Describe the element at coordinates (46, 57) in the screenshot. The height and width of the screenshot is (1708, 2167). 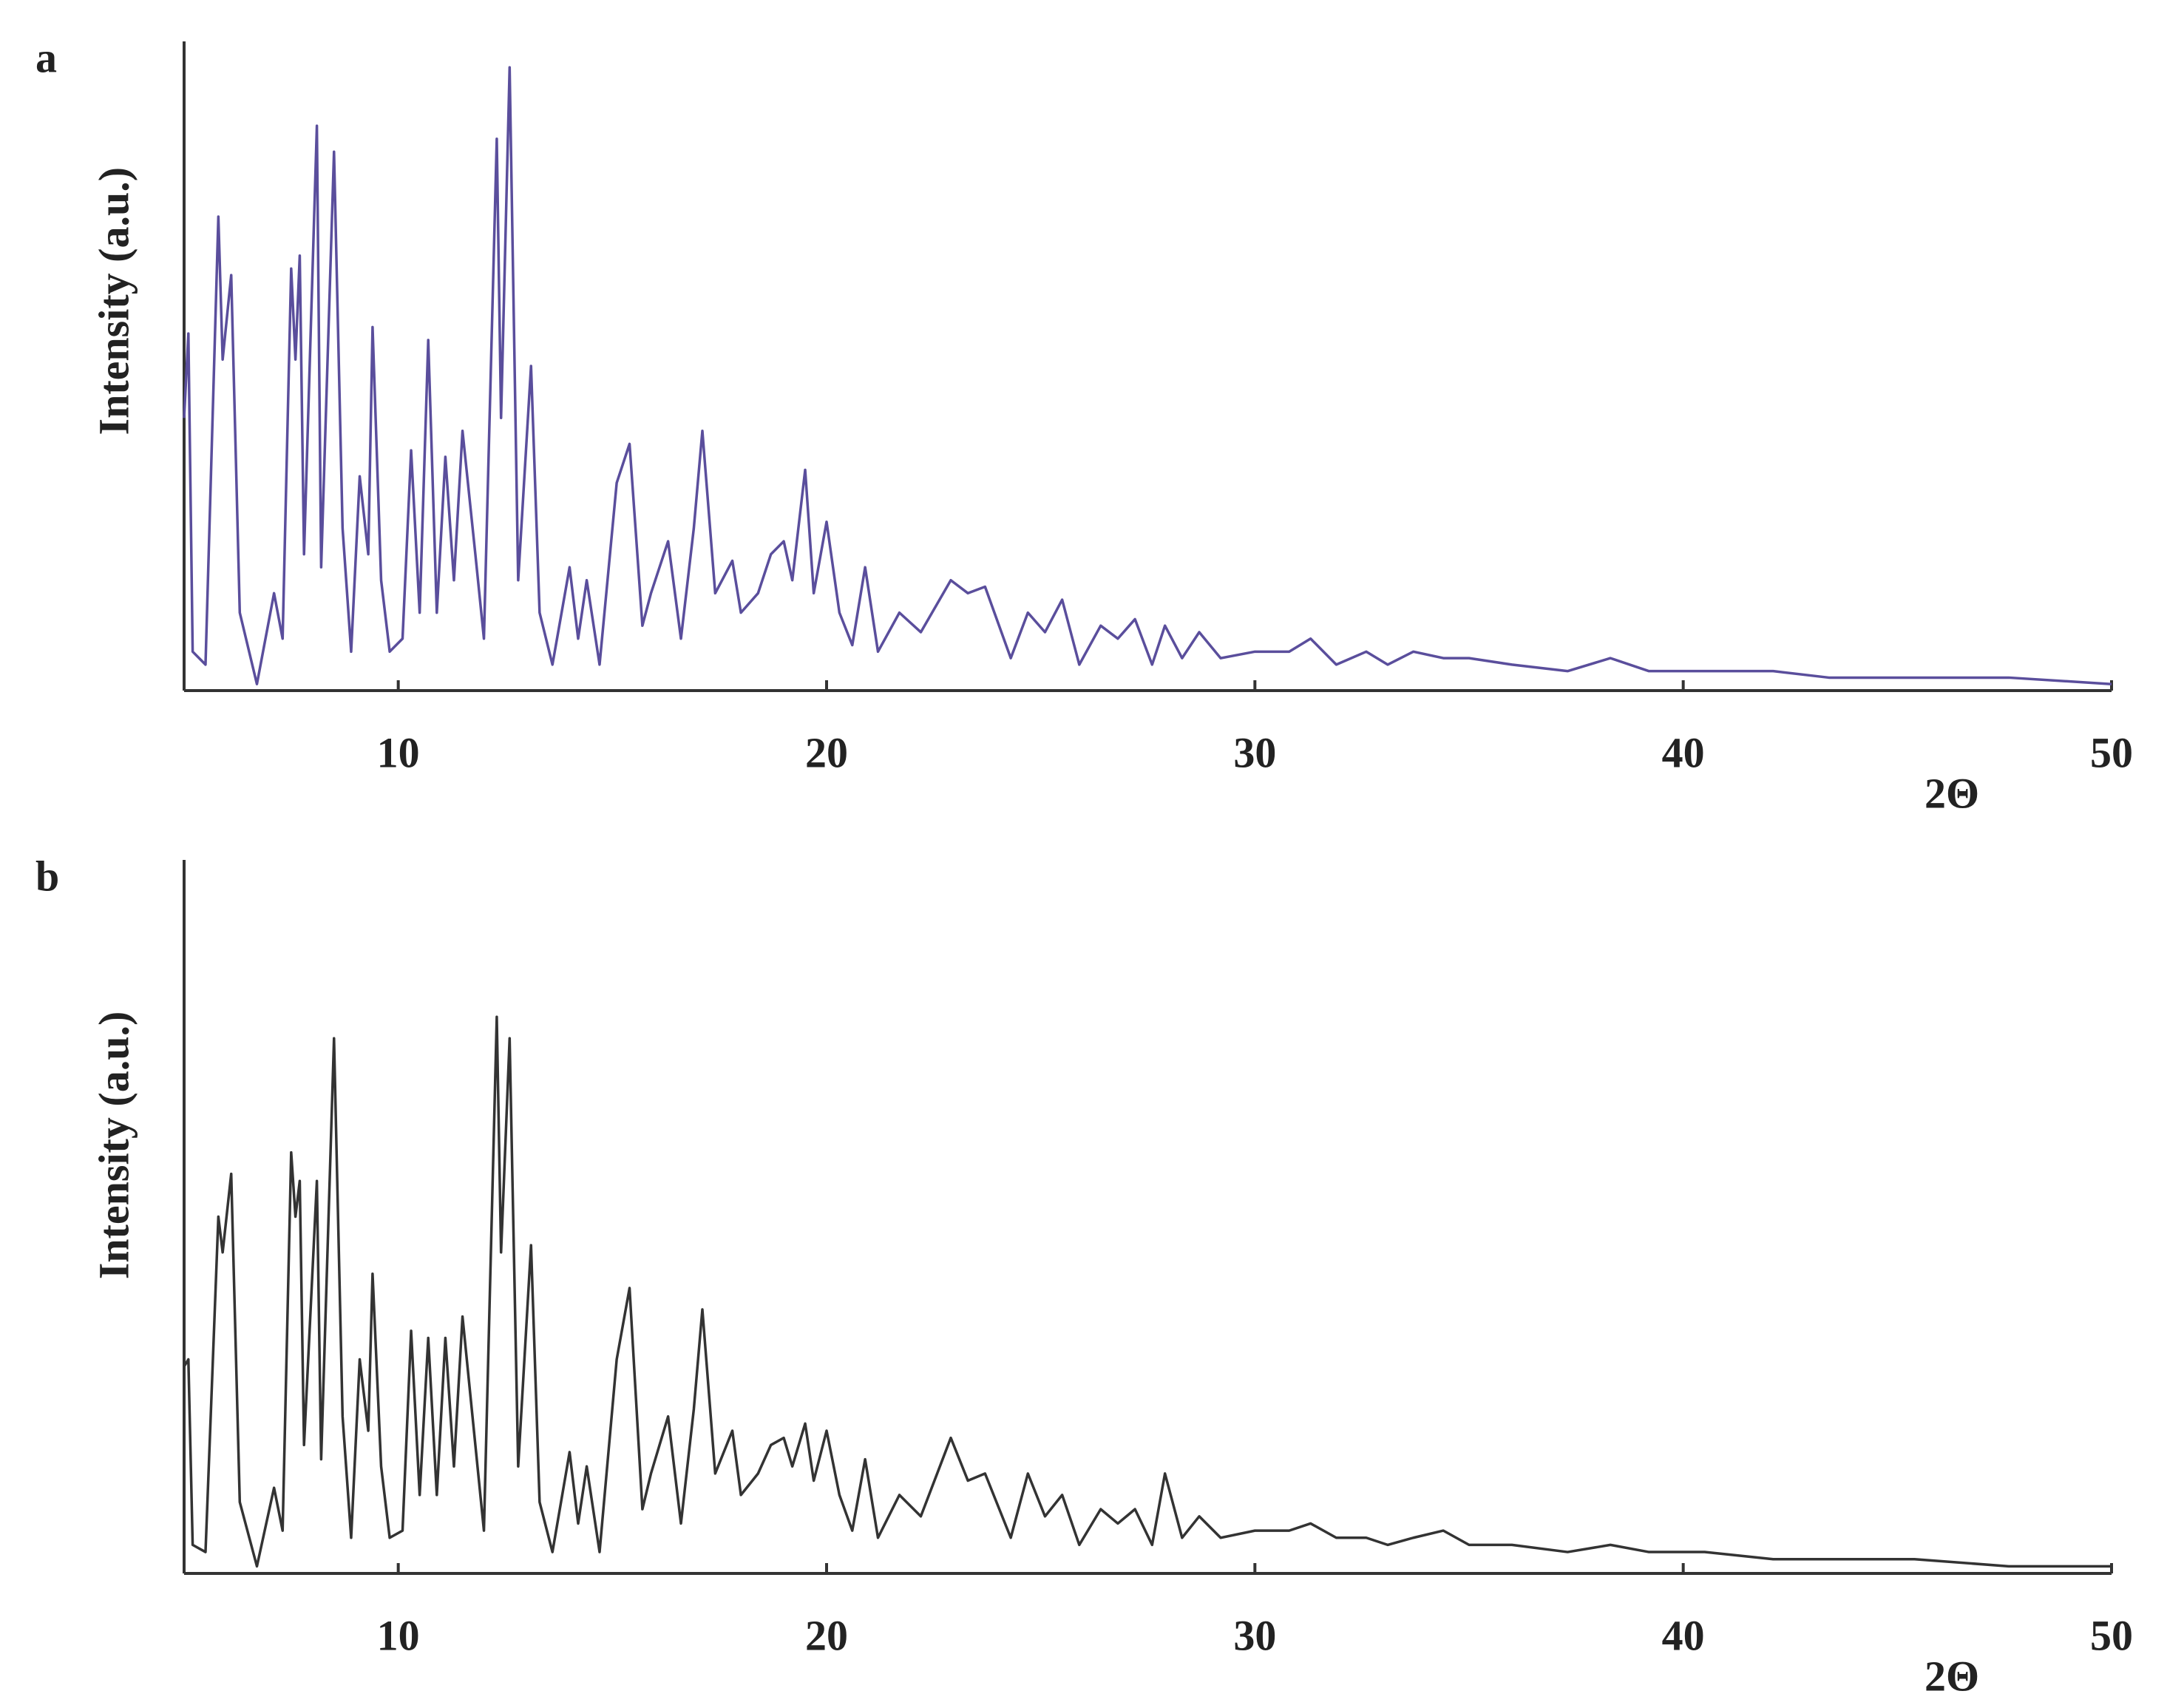
I see `panel-label: a` at that location.